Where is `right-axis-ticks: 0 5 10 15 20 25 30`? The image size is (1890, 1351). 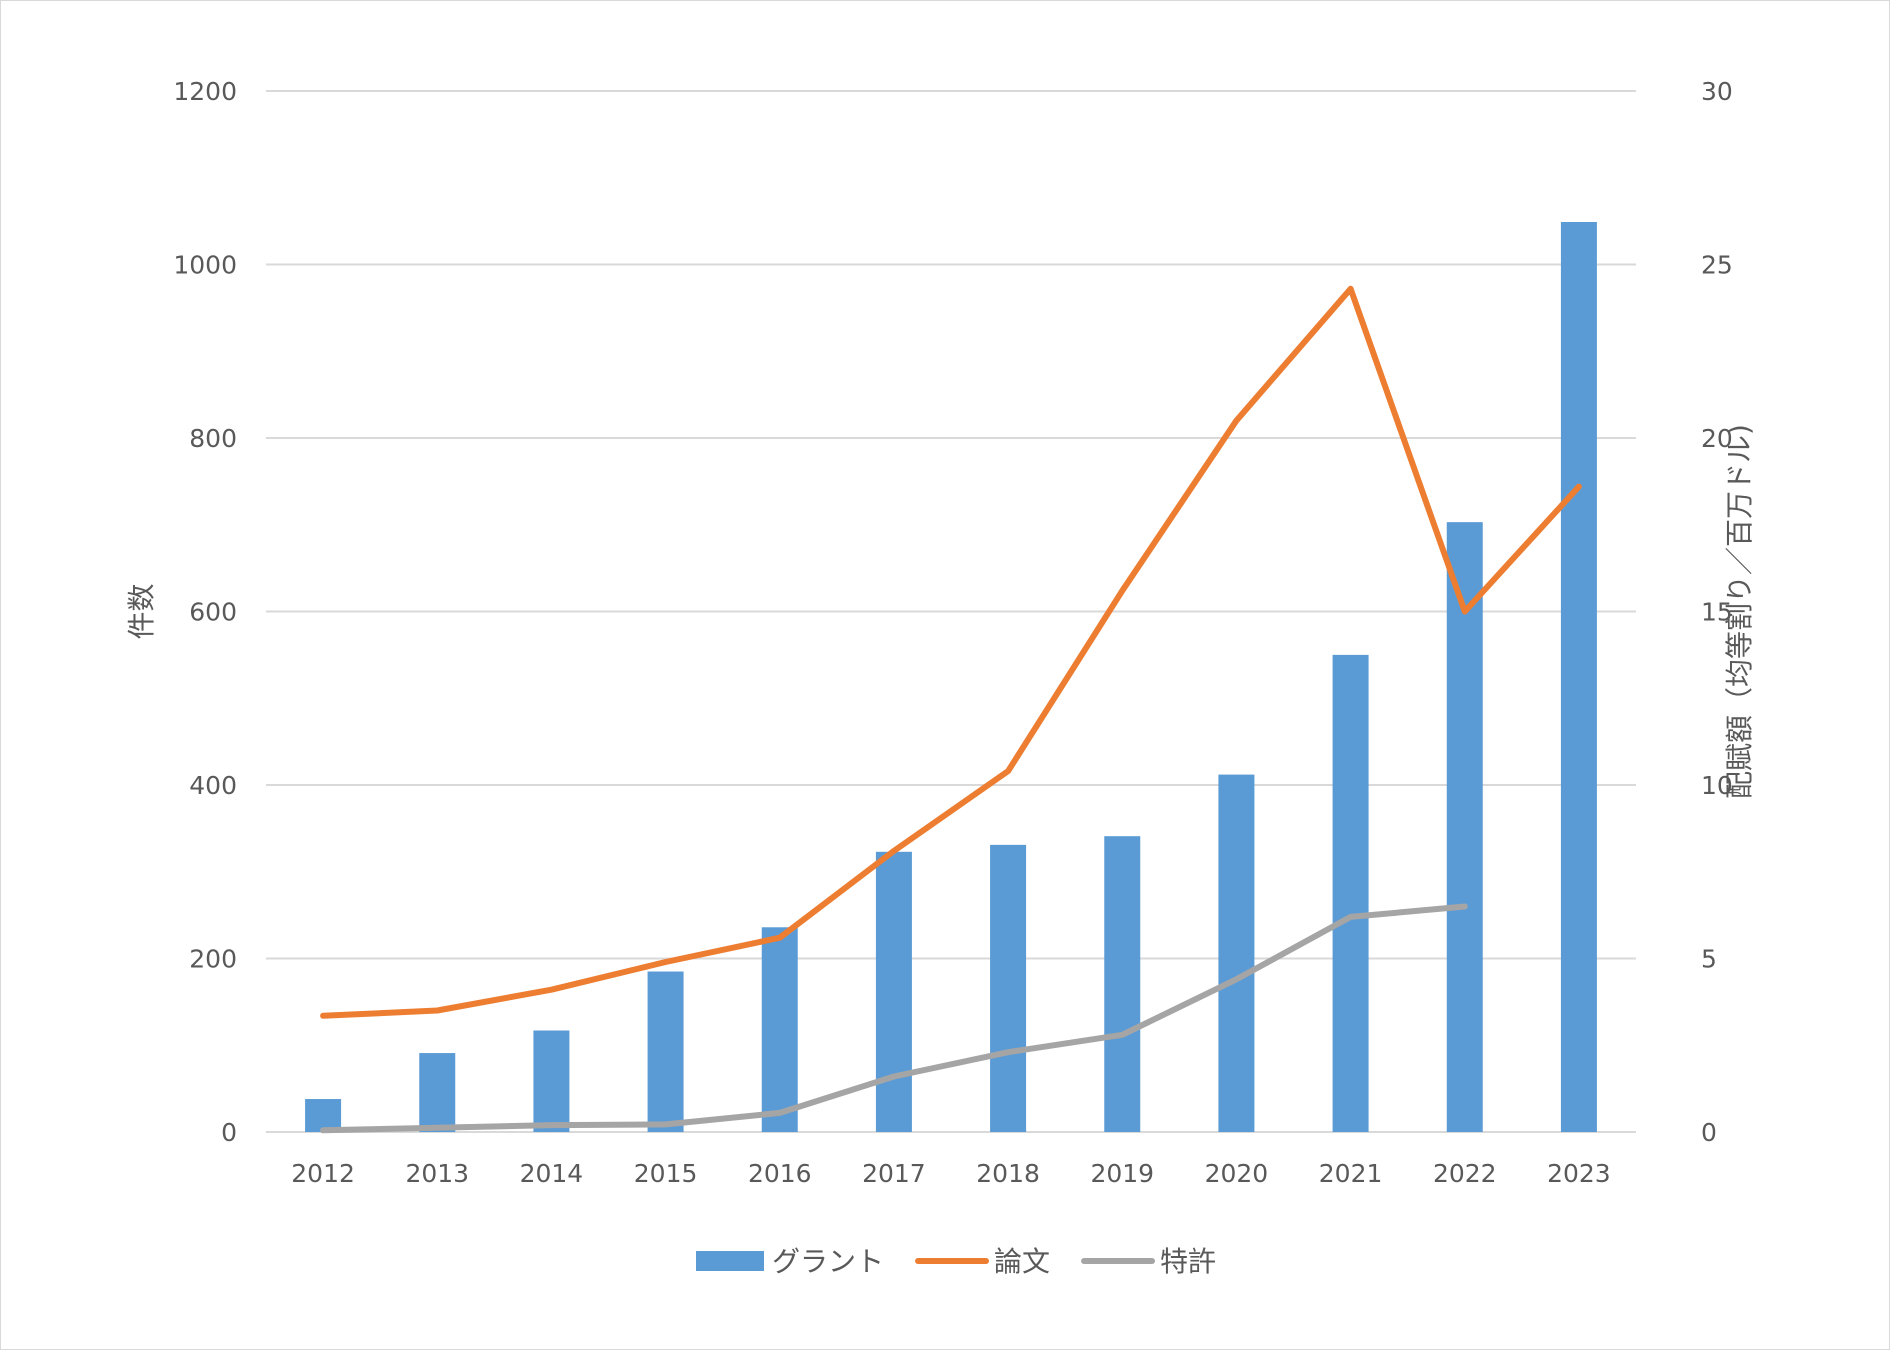 right-axis-ticks: 0 5 10 15 20 25 30 is located at coordinates (1717, 612).